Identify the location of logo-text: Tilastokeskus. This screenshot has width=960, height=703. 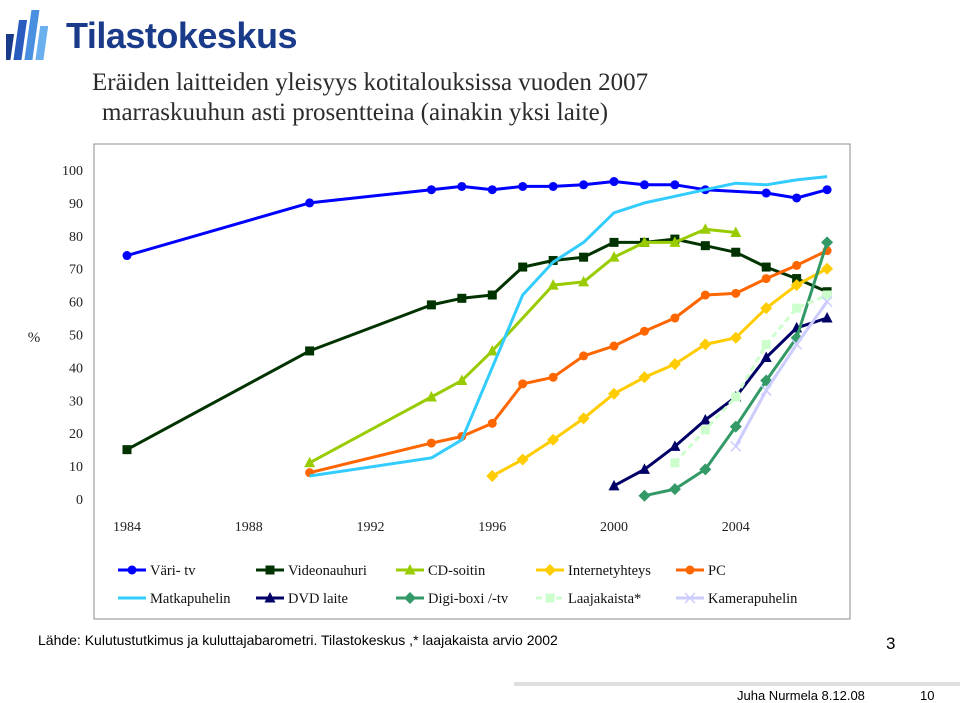
(181, 35).